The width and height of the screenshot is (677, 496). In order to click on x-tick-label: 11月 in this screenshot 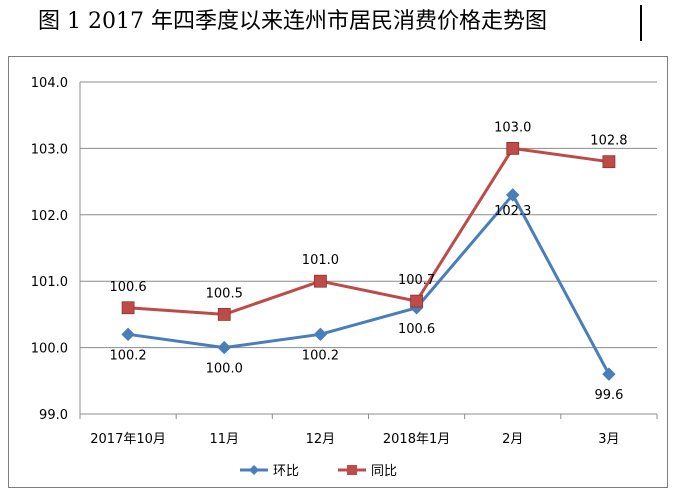, I will do `click(224, 439)`.